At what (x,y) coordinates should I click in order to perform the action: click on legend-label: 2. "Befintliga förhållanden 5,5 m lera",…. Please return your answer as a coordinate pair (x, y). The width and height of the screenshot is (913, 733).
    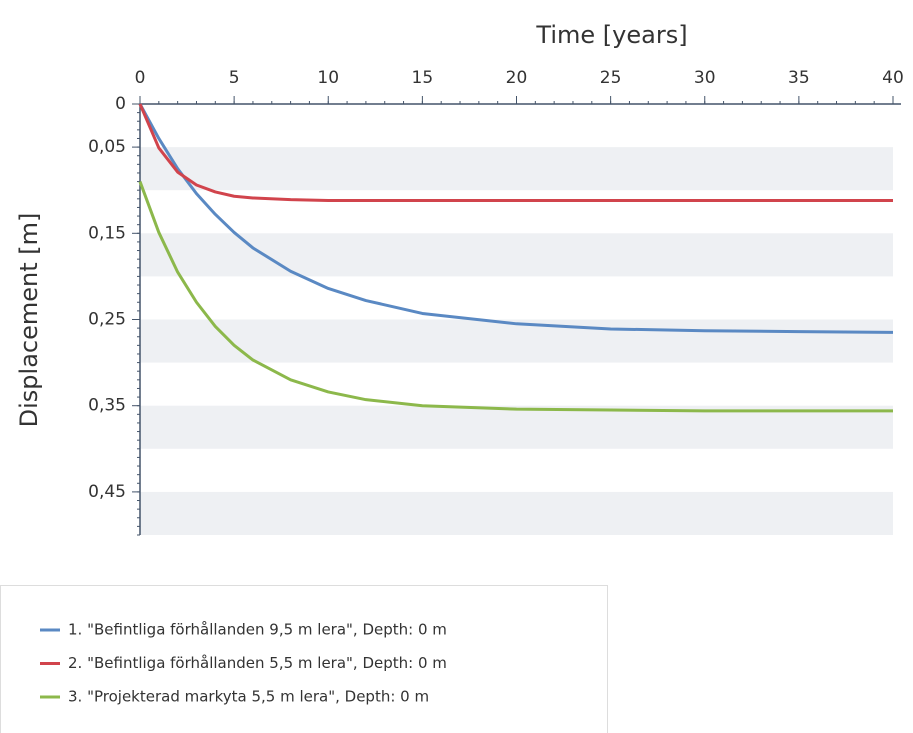
    Looking at the image, I should click on (257, 663).